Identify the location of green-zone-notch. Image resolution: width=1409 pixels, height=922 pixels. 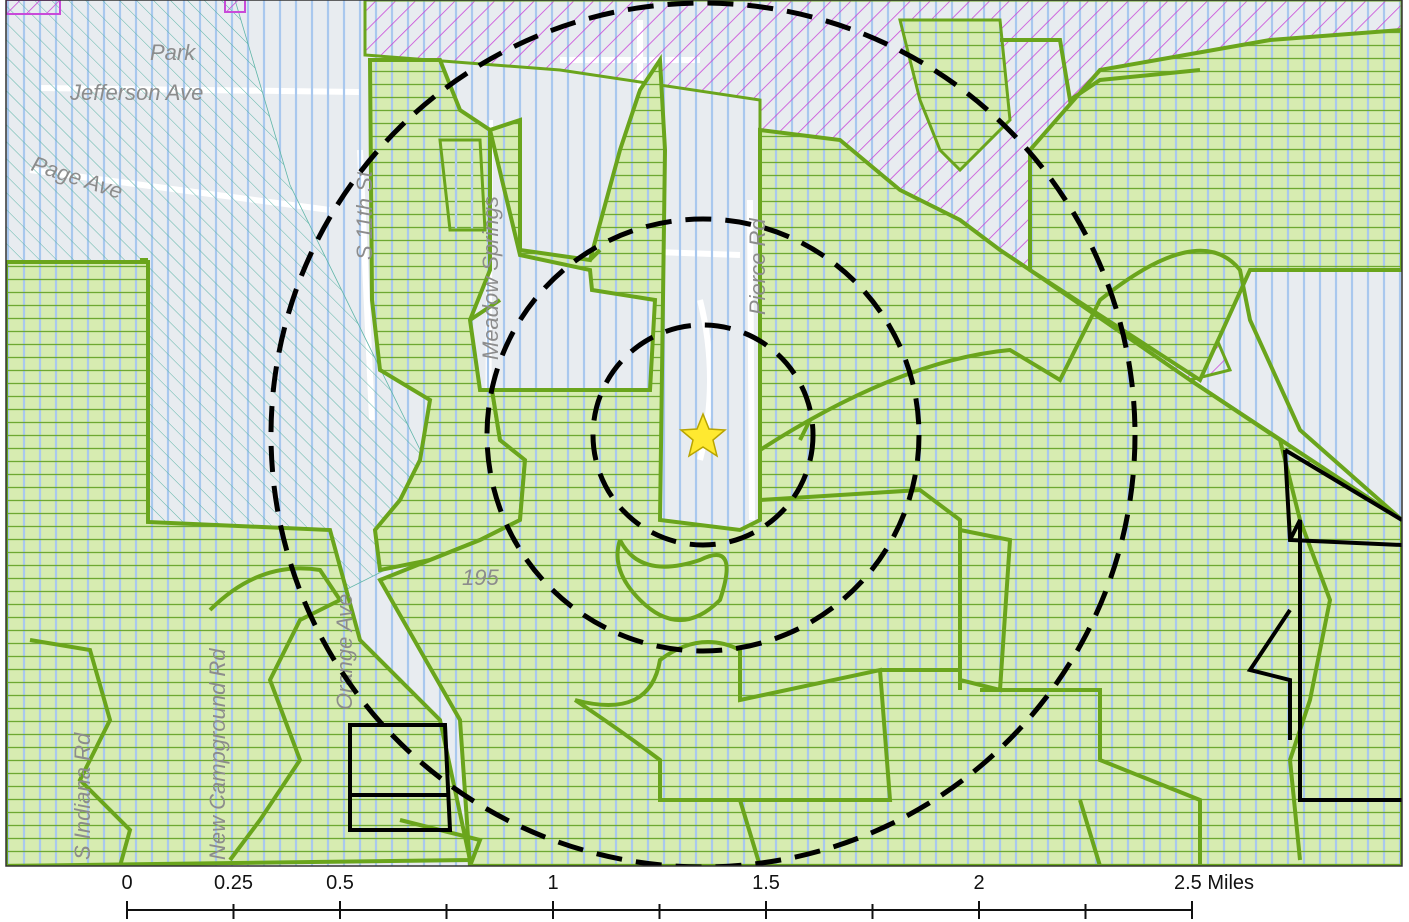
(462, 185).